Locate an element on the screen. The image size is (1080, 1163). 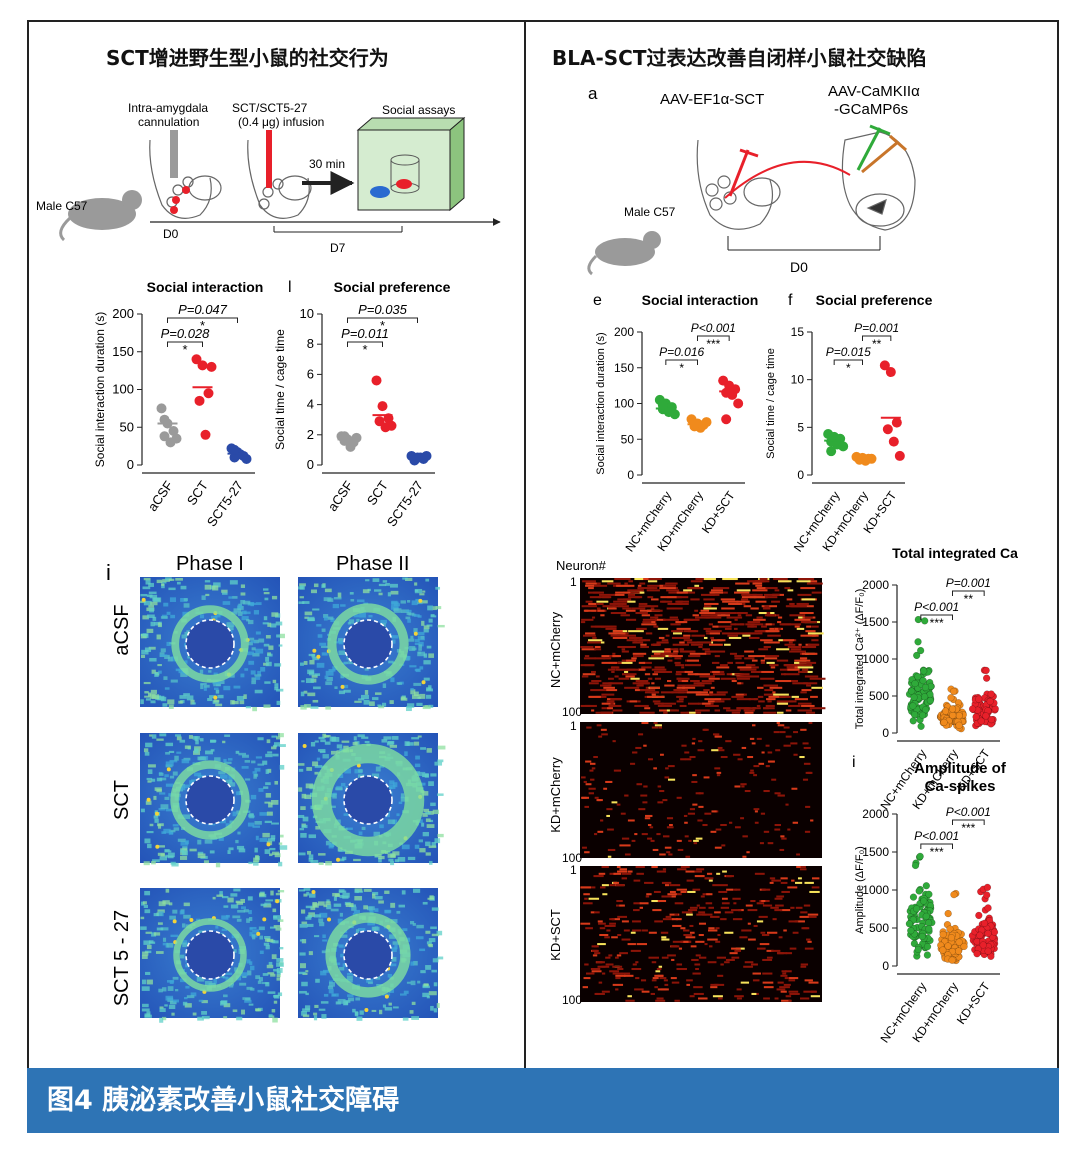
chart-title: Ca-spikes is located at coordinates (960, 786).